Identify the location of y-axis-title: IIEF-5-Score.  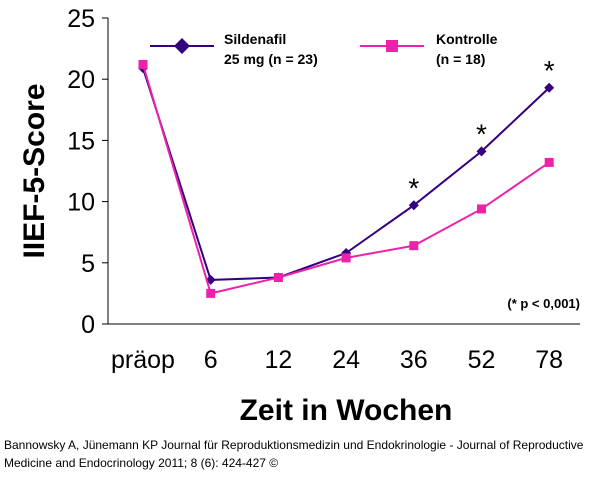
(34, 170).